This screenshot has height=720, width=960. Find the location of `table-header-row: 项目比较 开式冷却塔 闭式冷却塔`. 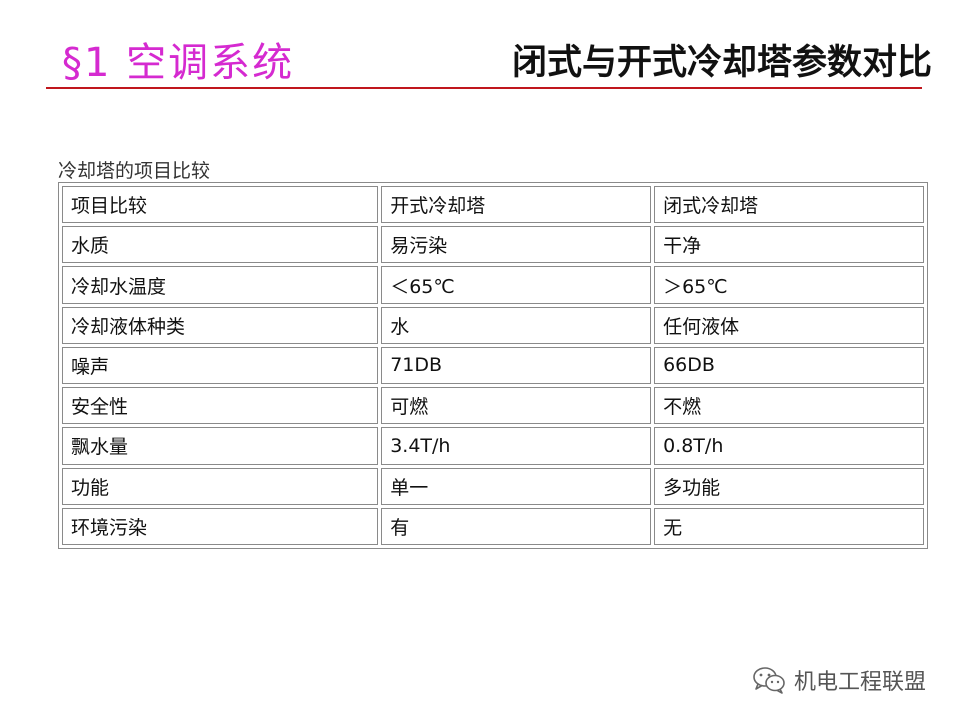

table-header-row: 项目比较 开式冷却塔 闭式冷却塔 is located at coordinates (493, 205).